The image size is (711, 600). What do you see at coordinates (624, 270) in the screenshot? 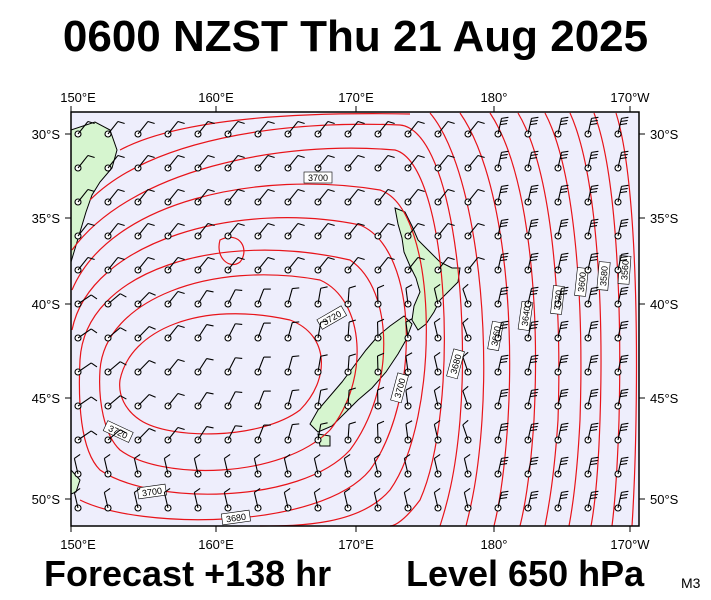
I see `contour-label: 3560` at bounding box center [624, 270].